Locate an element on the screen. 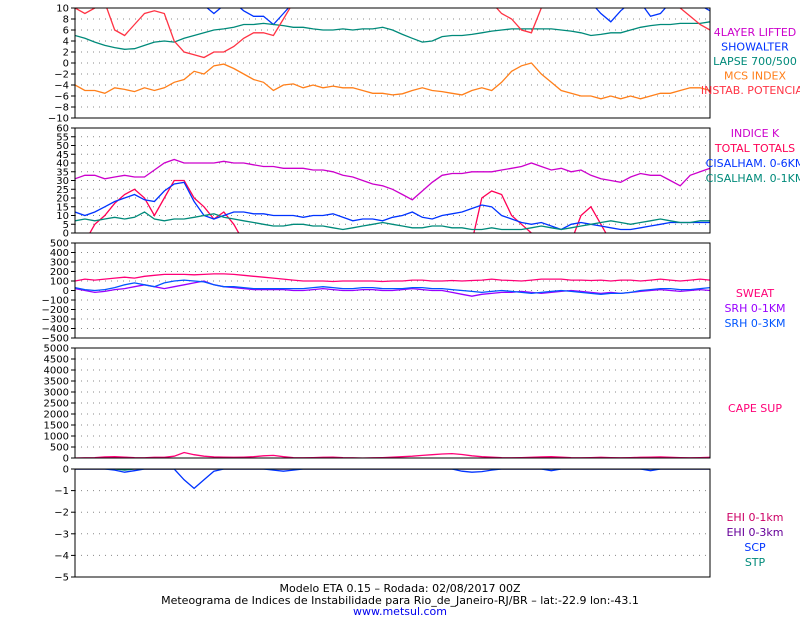 Image resolution: width=800 pixels, height=618 pixels. y-tick-label: −6 is located at coordinates (61, 97).